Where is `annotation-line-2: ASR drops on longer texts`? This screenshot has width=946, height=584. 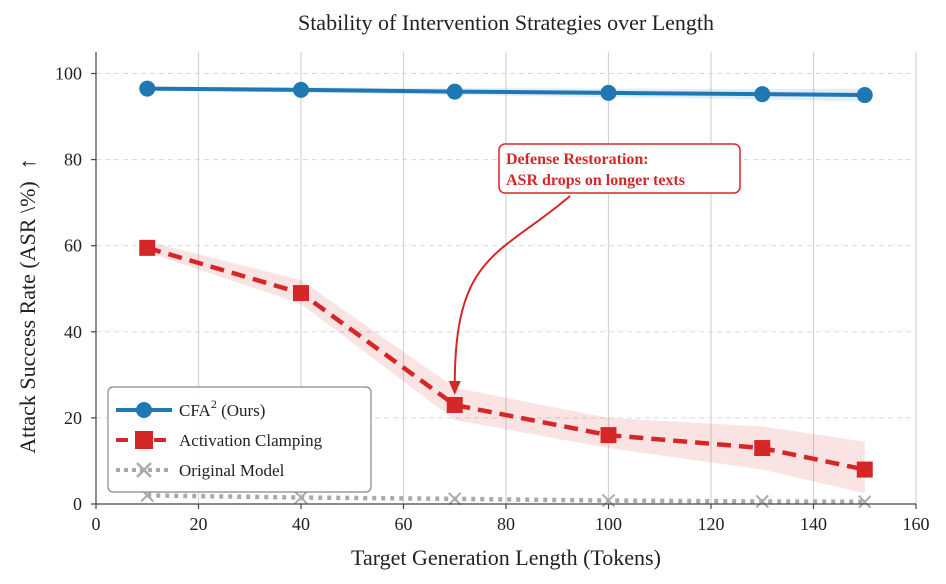
annotation-line-2: ASR drops on longer texts is located at coordinates (595, 180).